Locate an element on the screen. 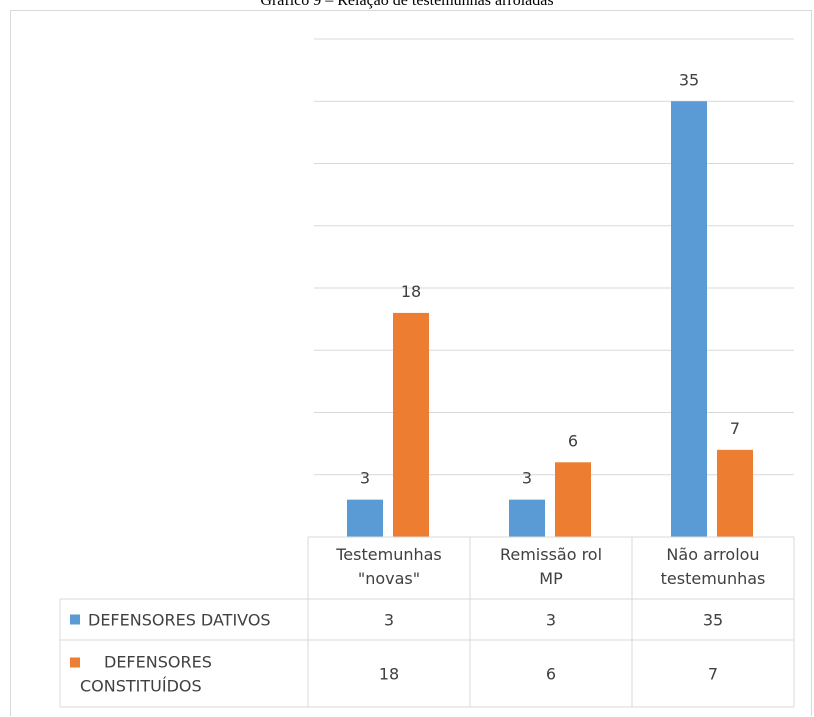 This screenshot has width=814, height=717. category-label: Testemunhas "novas" is located at coordinates (388, 566).